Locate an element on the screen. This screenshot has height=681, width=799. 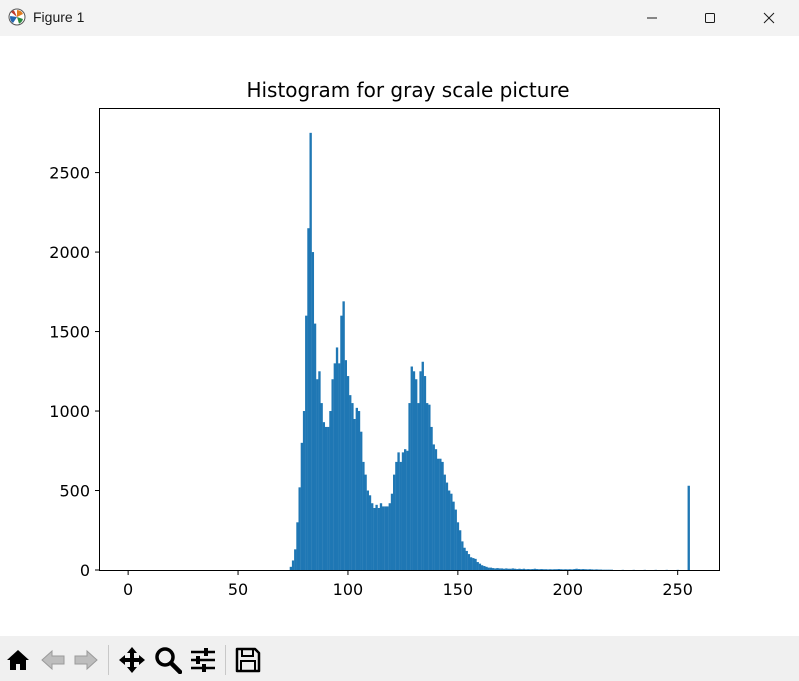
save-button is located at coordinates (248, 660).